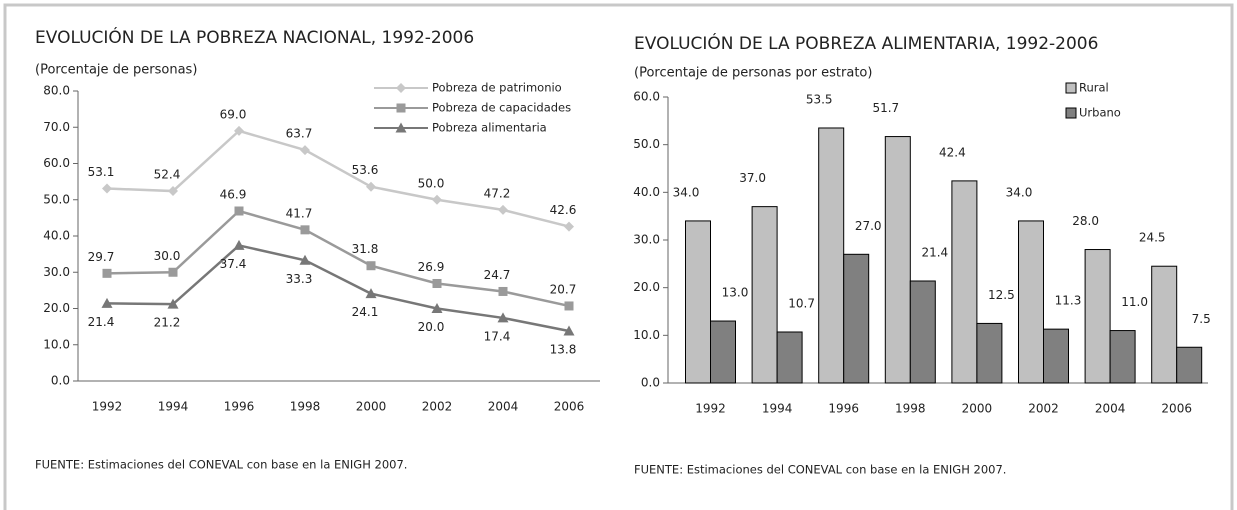 This screenshot has width=1237, height=510. I want to click on data-label: 53.5, so click(819, 99).